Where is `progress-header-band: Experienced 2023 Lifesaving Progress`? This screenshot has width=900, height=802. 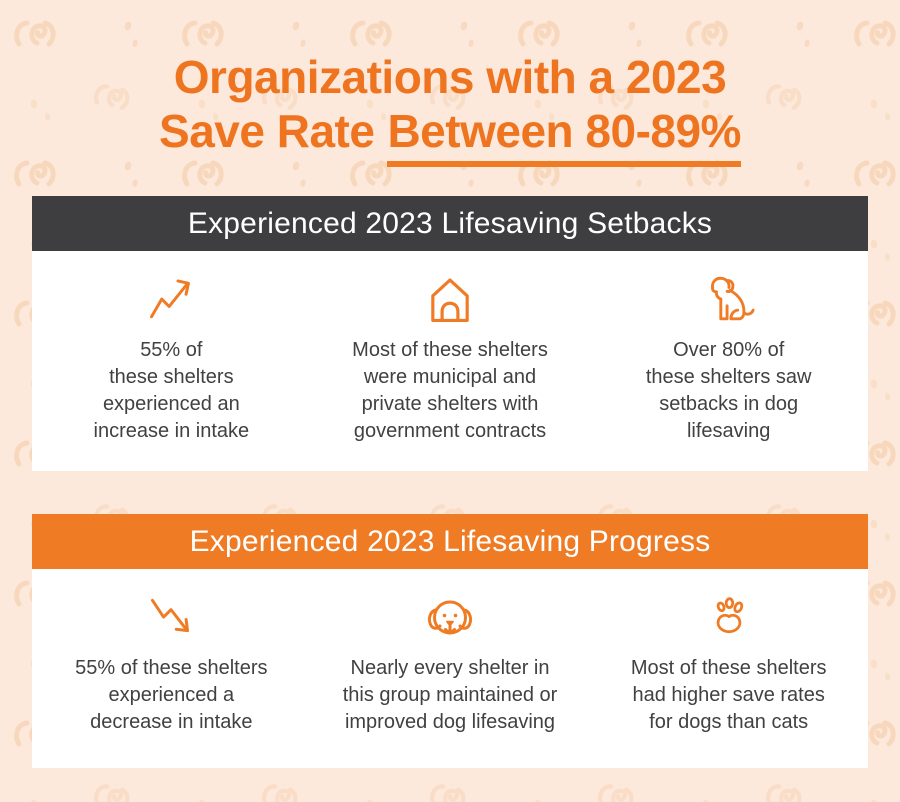 progress-header-band: Experienced 2023 Lifesaving Progress is located at coordinates (450, 541).